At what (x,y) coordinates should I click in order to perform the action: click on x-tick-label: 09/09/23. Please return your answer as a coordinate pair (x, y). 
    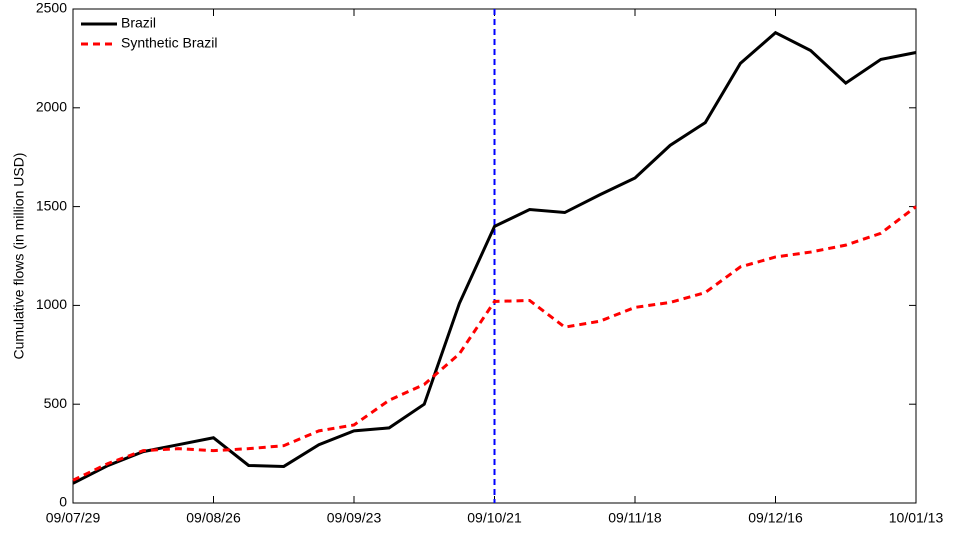
    Looking at the image, I should click on (354, 518).